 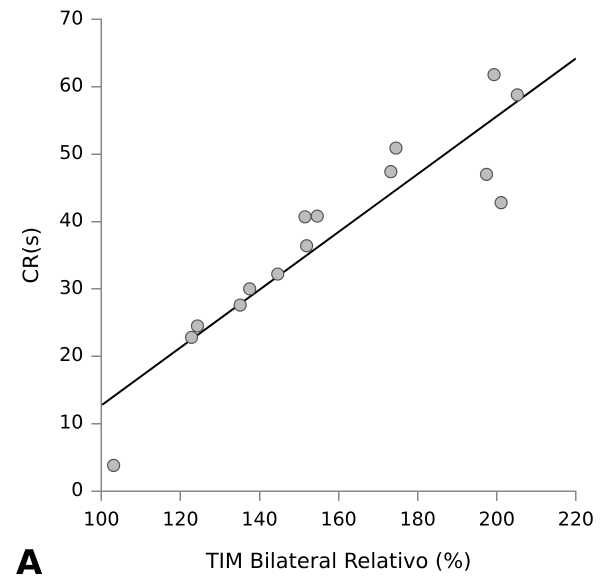 What do you see at coordinates (259, 519) in the screenshot?
I see `x-tick-label: 140` at bounding box center [259, 519].